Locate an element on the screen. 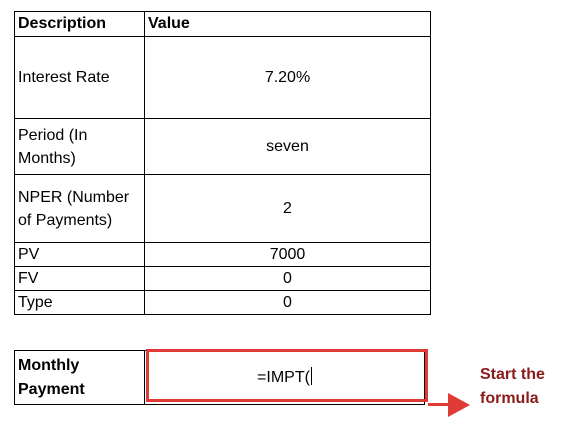 Image resolution: width=588 pixels, height=448 pixels. row-label: FV is located at coordinates (79, 278).